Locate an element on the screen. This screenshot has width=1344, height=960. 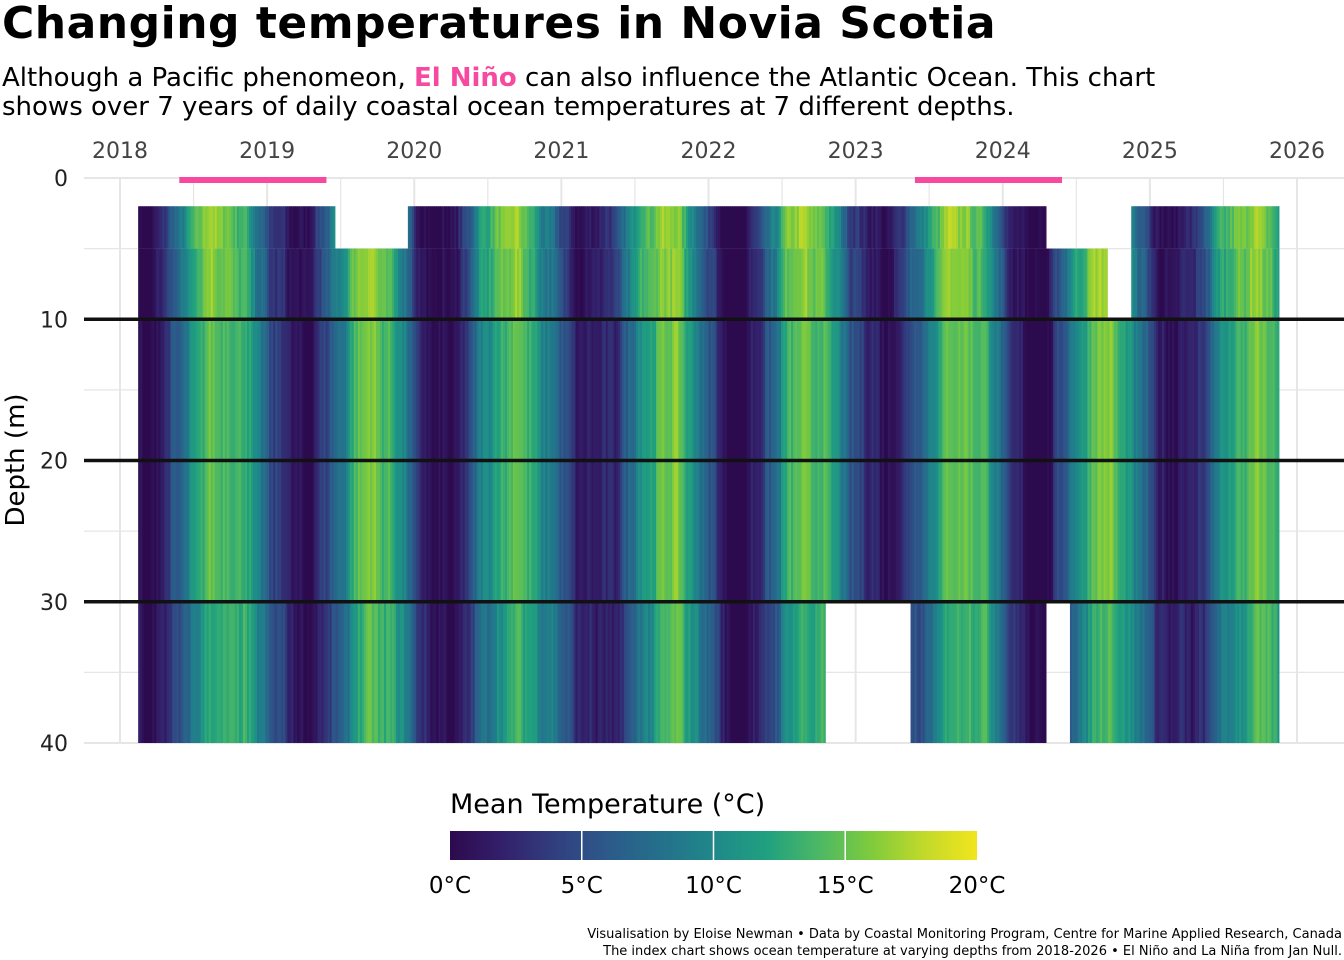
legend-tick-label: 15°C is located at coordinates (845, 886).